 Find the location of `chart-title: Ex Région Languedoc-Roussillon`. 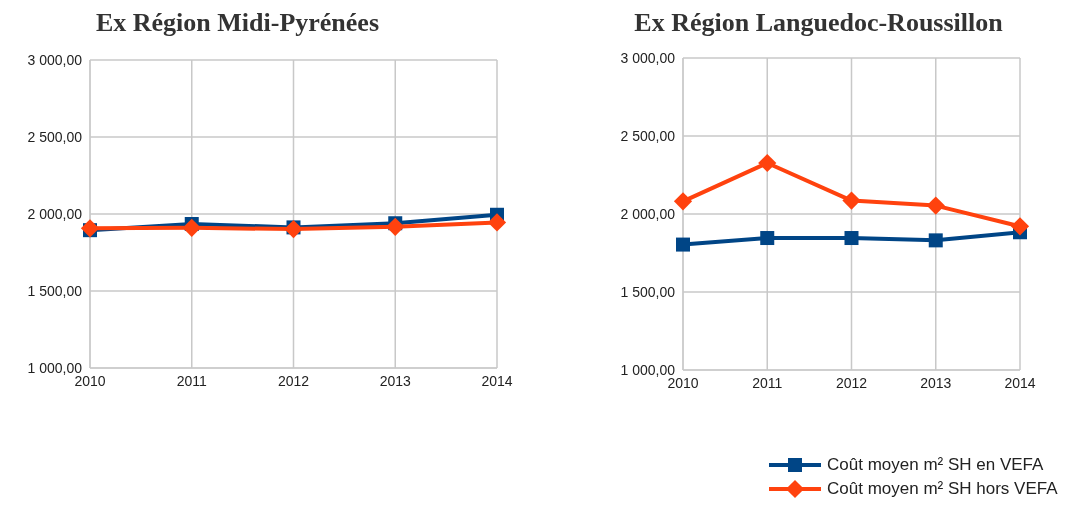

chart-title: Ex Région Languedoc-Roussillon is located at coordinates (818, 23).